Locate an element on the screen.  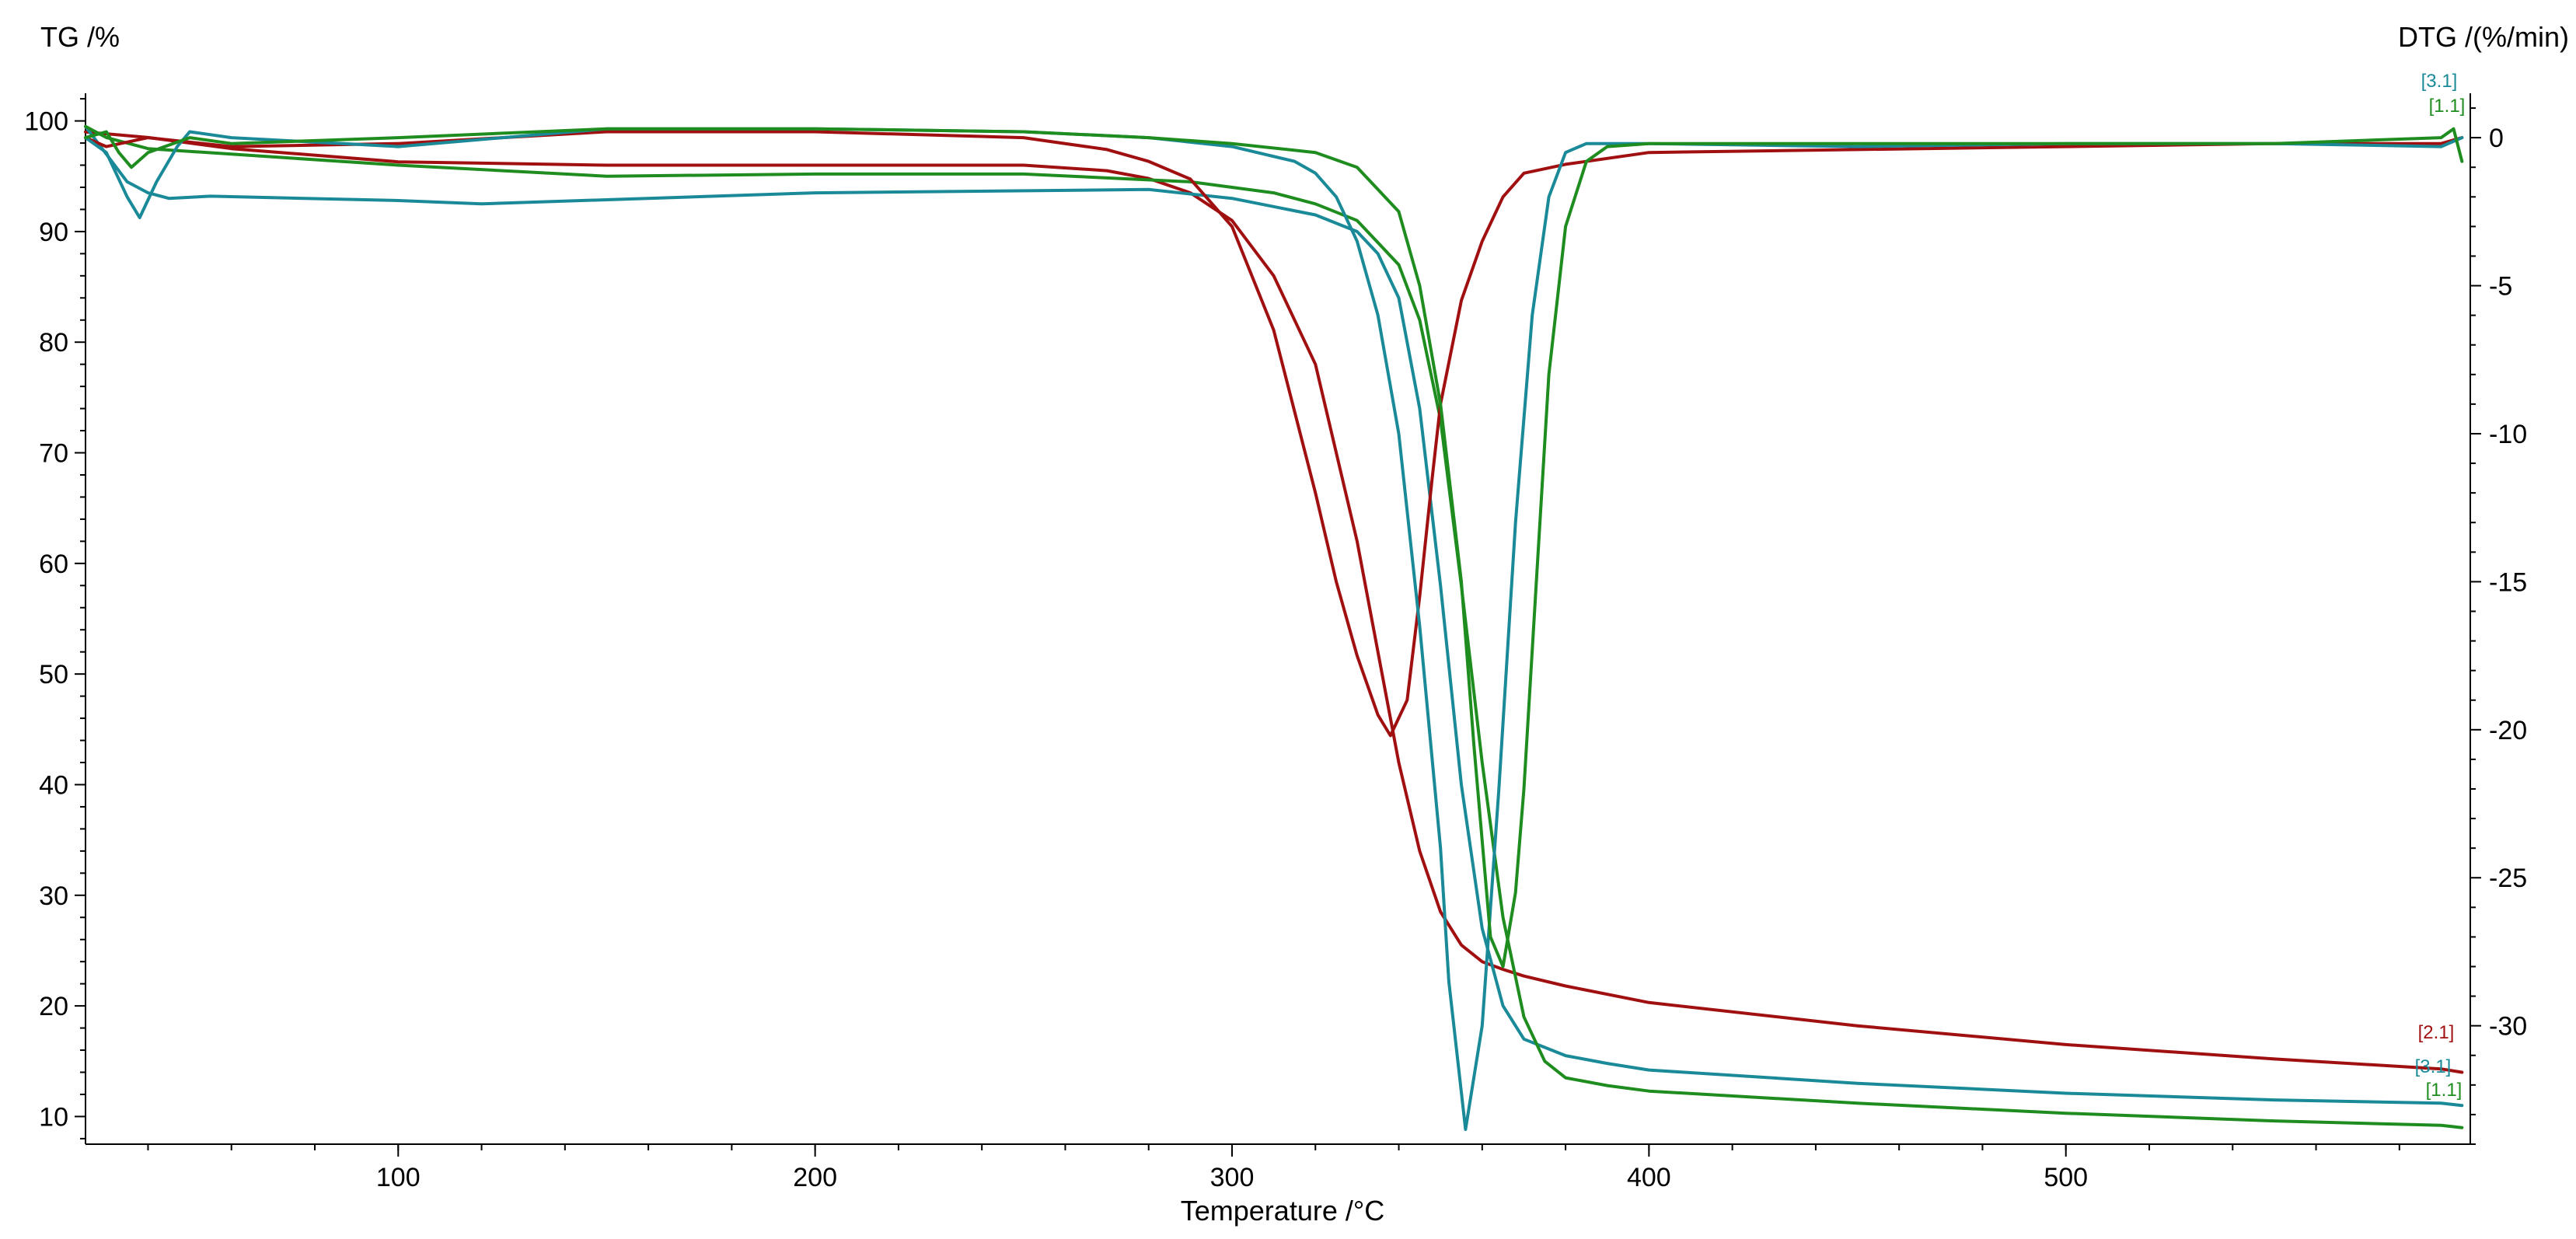
y-right-axis-title: DTG /(%/min) is located at coordinates (2483, 37).